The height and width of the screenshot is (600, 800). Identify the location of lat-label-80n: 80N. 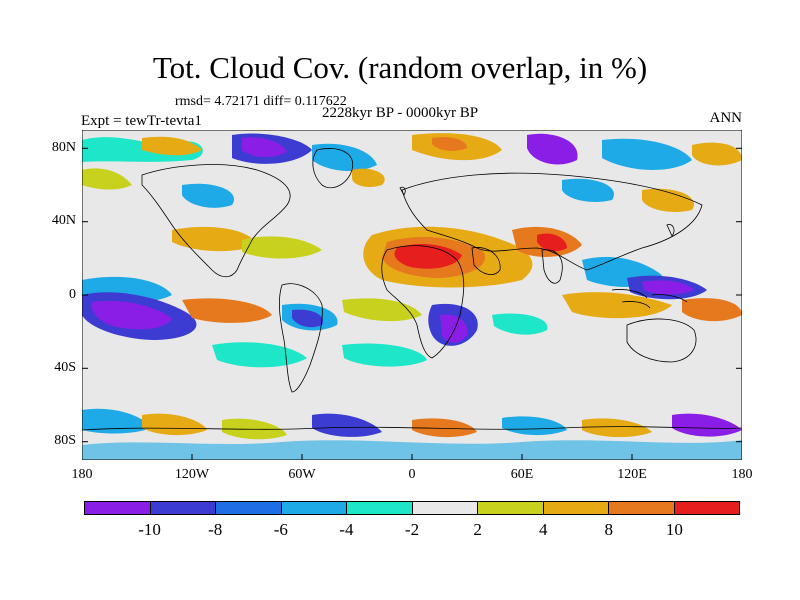
(63, 147).